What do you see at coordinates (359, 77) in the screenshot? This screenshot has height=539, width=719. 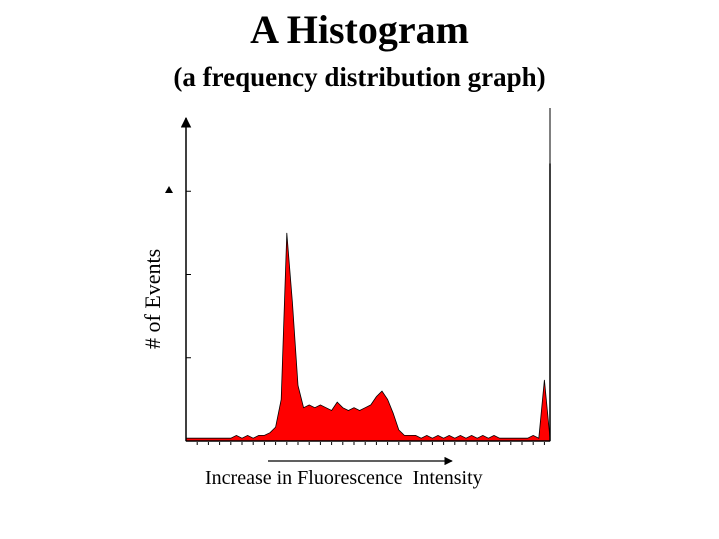 I see `chart-subtitle: (a frequency distribution graph)` at bounding box center [359, 77].